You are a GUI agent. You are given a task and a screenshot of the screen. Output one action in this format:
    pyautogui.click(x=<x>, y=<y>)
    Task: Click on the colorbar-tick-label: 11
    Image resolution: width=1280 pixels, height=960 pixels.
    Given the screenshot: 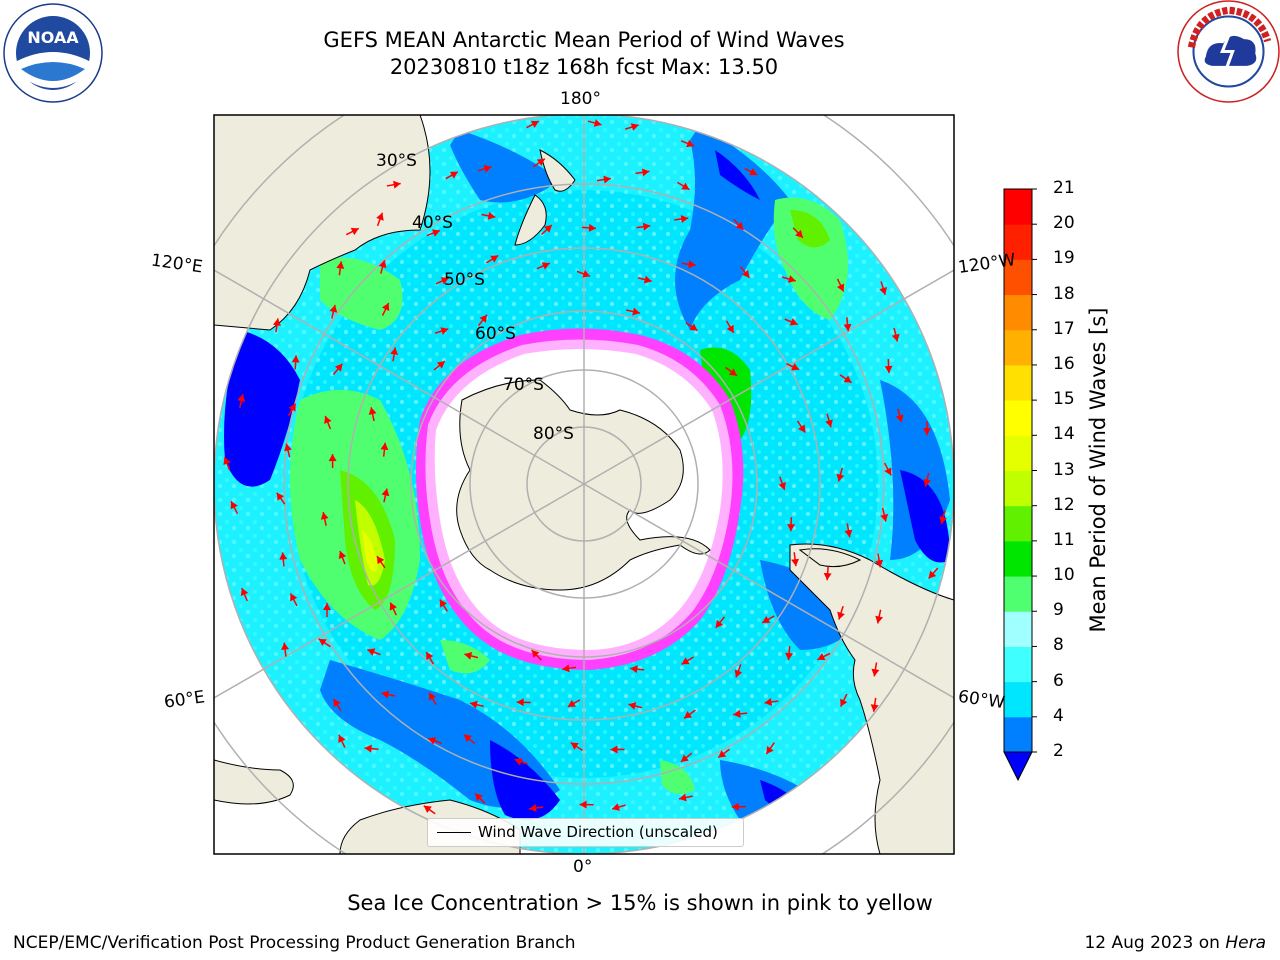 What is the action you would take?
    pyautogui.click(x=1064, y=539)
    